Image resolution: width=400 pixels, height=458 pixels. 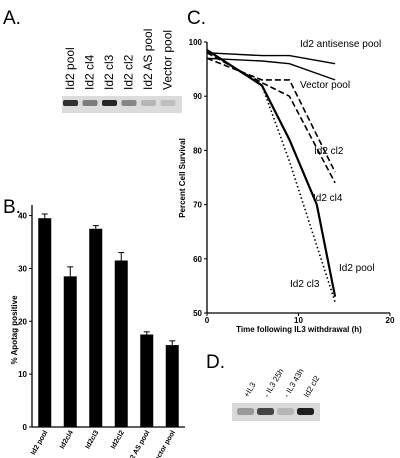 I want to click on panel-a-lane-label: Vector pool, so click(x=168, y=60).